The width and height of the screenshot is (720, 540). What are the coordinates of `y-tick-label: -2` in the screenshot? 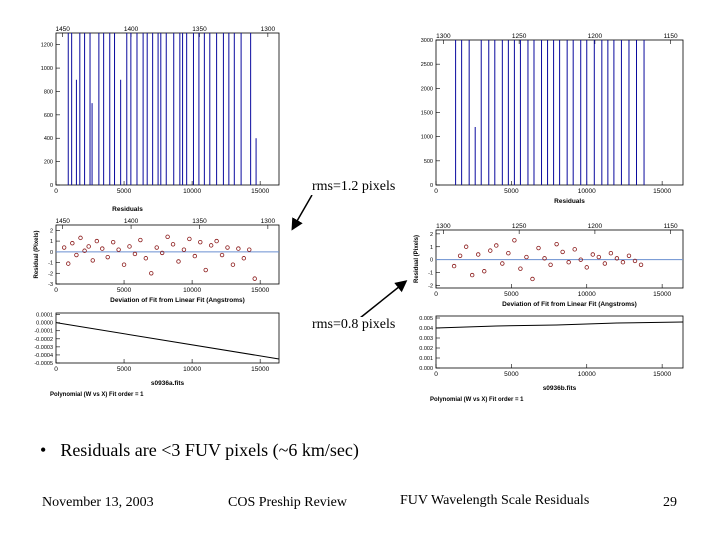 It's located at (430, 286).